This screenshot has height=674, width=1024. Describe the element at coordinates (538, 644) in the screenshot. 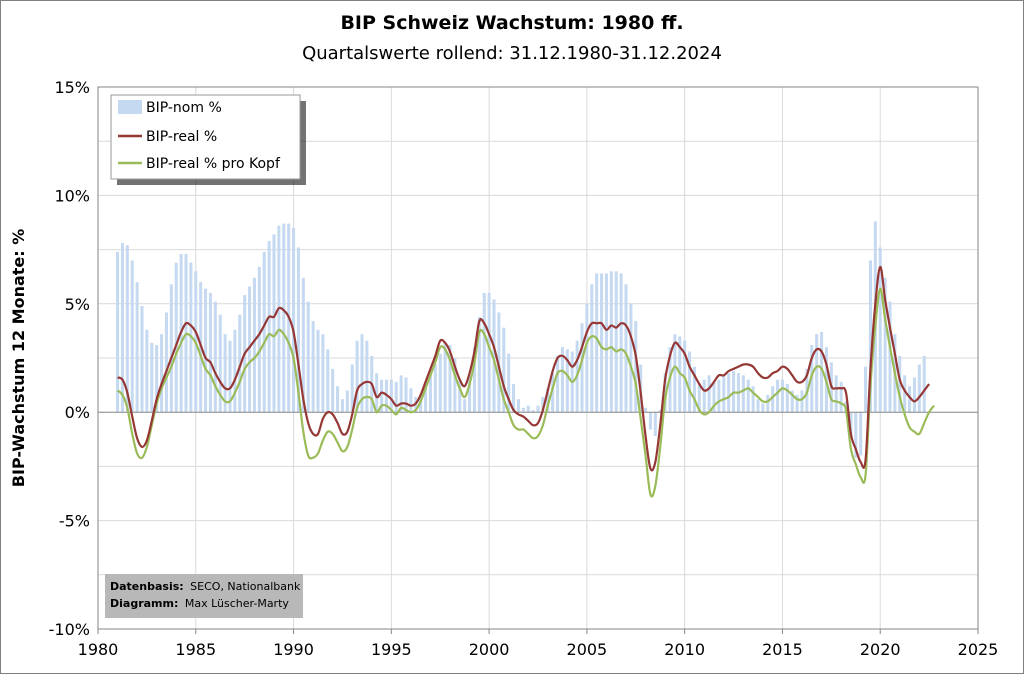

I see `x-tick-labels: 1980 1985 1990 1995 2000 2005 2010 2015 2020 2025` at that location.